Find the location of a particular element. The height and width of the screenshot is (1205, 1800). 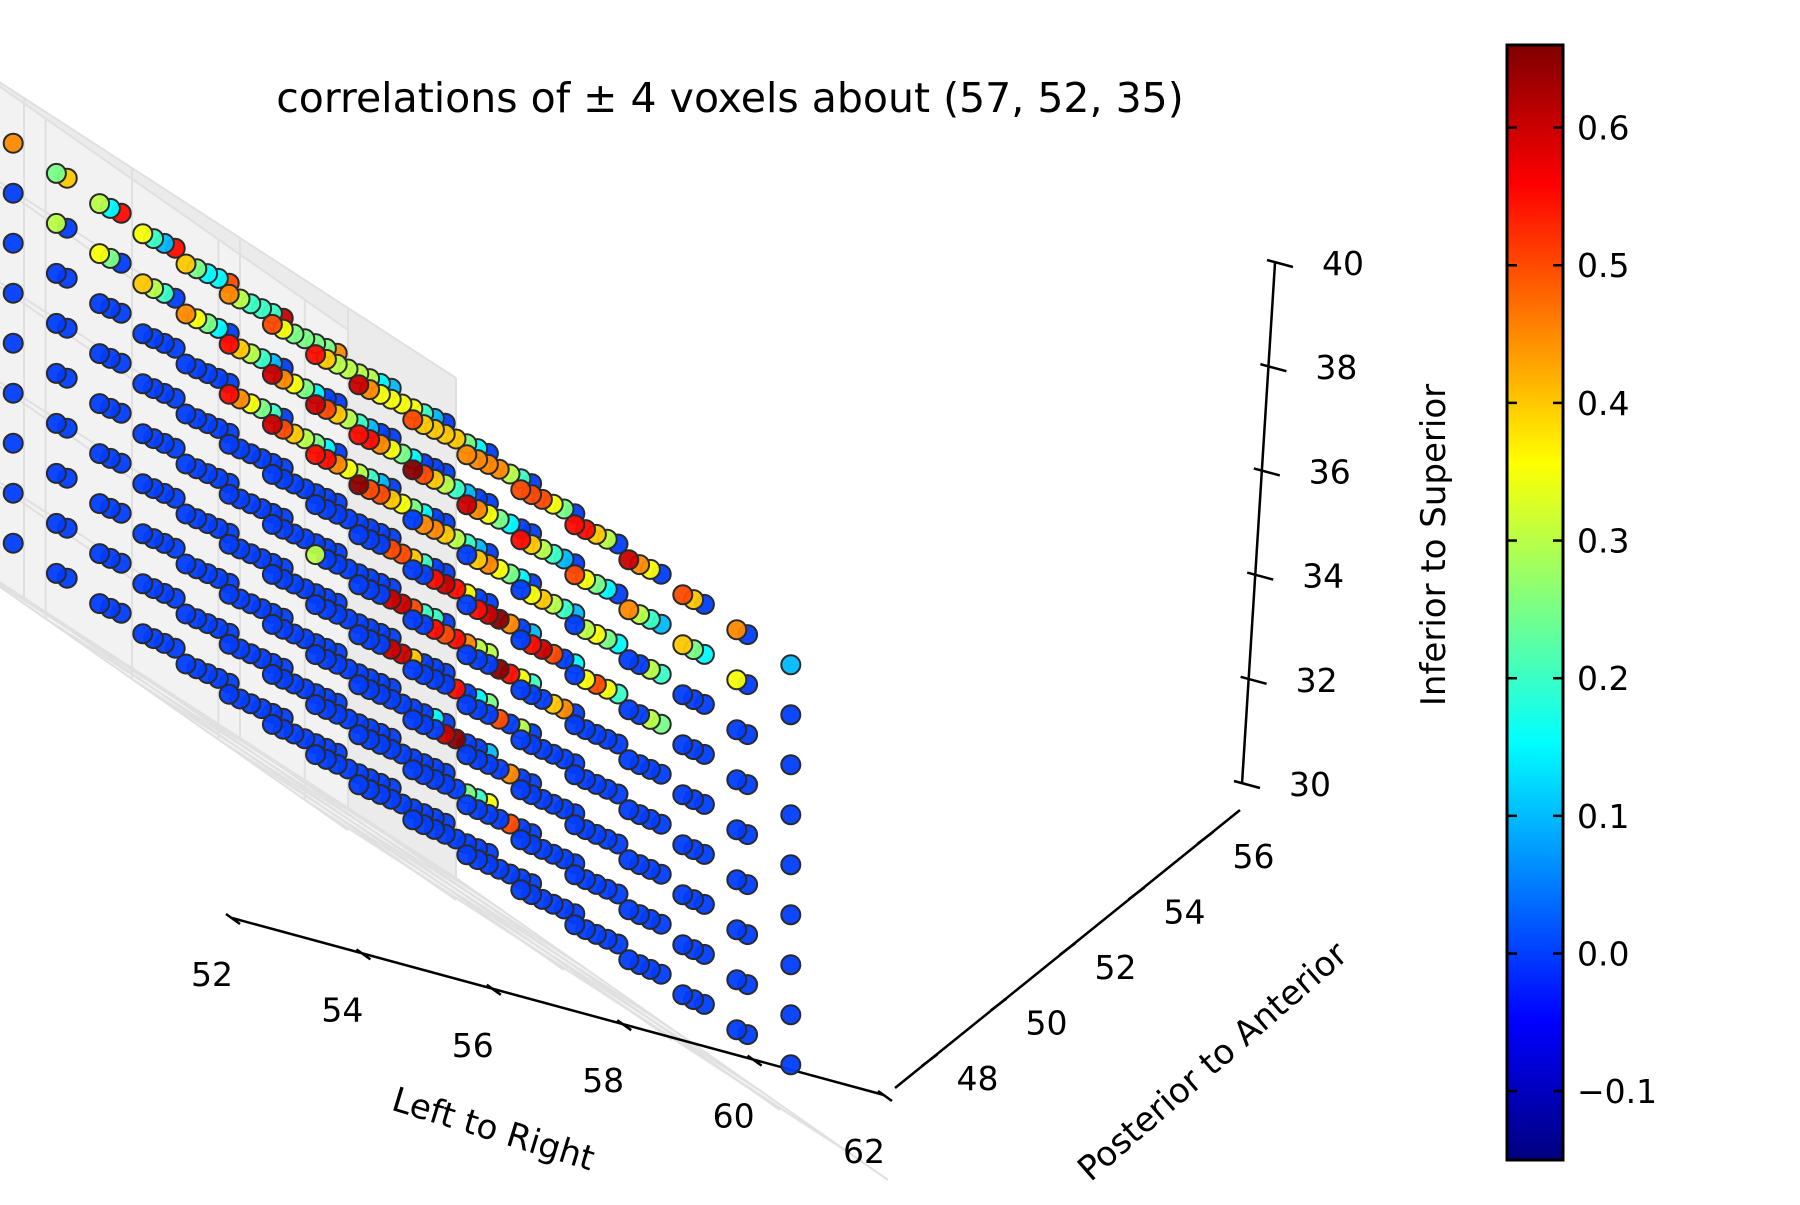

colorbar-tick-label: −0.1 is located at coordinates (1617, 1091).